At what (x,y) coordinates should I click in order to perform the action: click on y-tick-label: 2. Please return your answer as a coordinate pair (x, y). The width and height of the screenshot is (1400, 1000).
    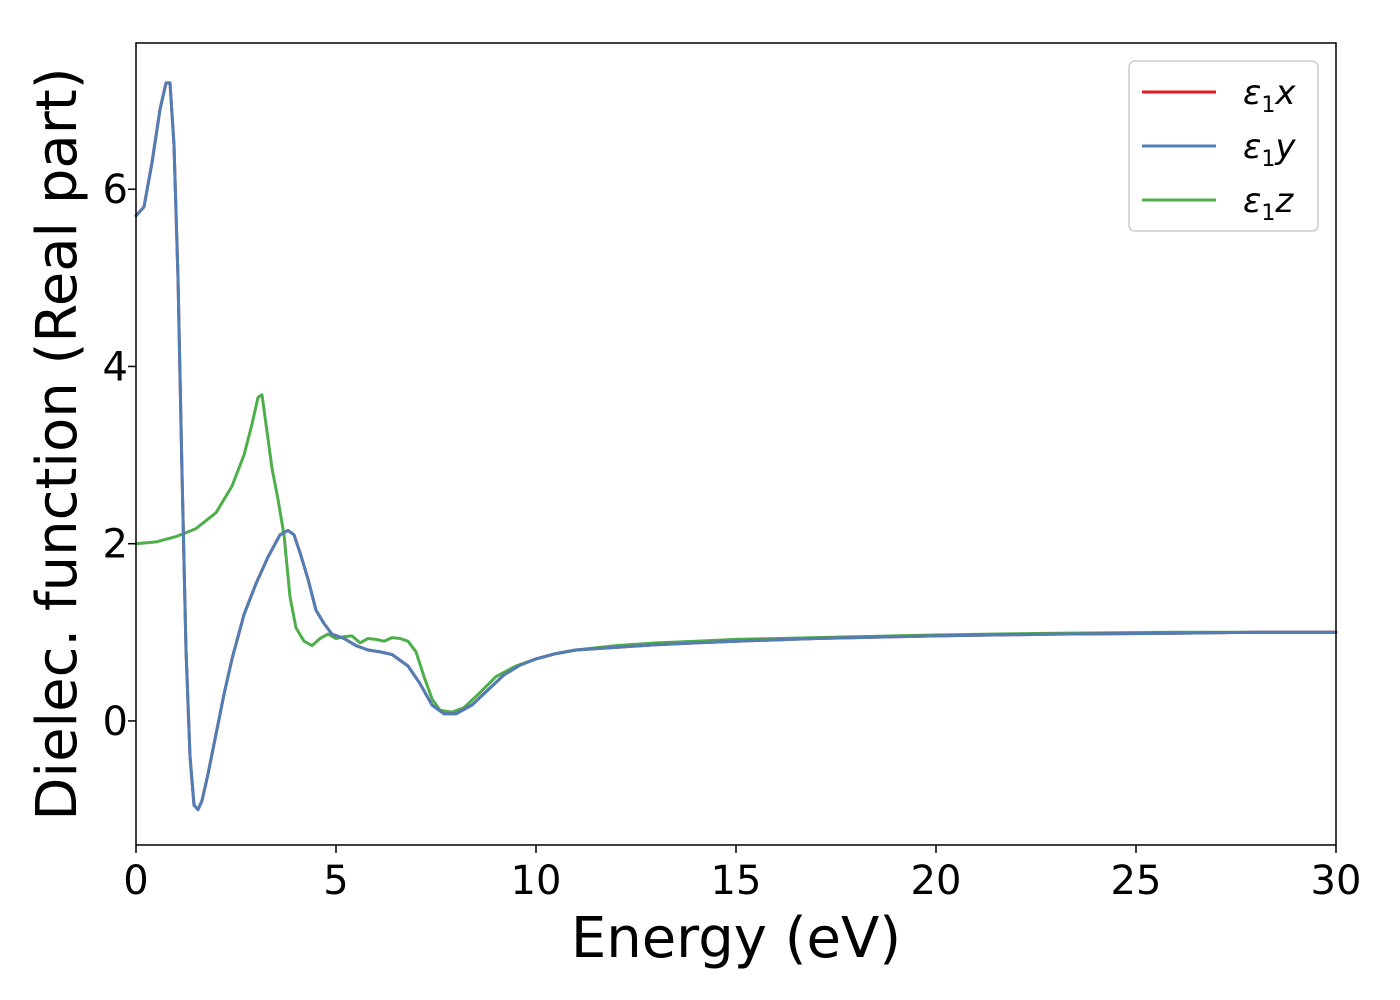
    Looking at the image, I should click on (115, 545).